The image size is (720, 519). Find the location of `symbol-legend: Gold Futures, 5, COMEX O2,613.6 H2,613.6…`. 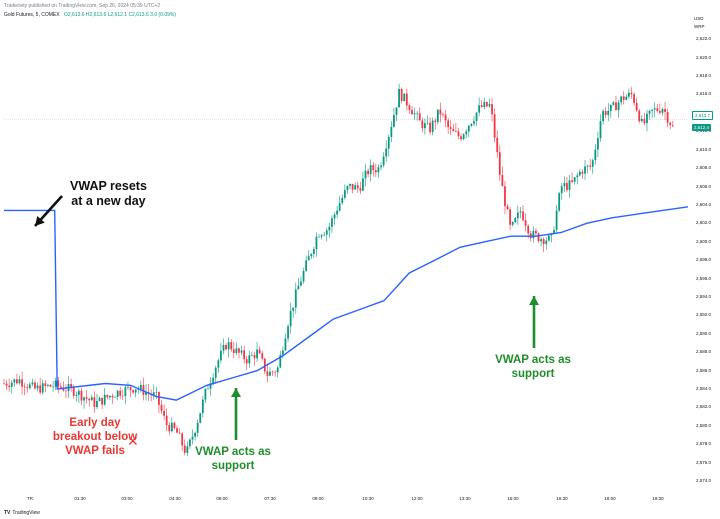

symbol-legend: Gold Futures, 5, COMEX O2,613.6 H2,613.6… is located at coordinates (90, 15).